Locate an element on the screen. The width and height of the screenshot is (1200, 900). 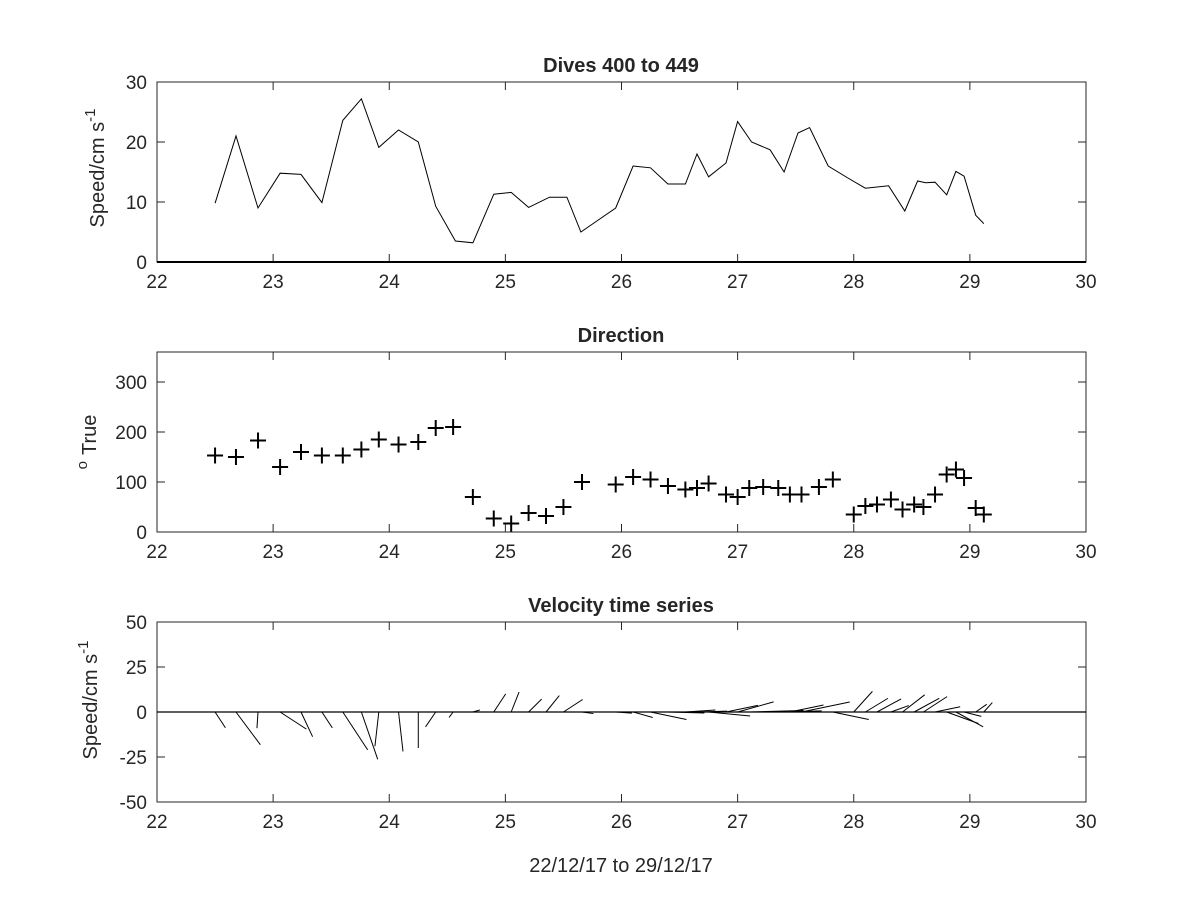
direction-xtick-label: 24 is located at coordinates (390, 552).